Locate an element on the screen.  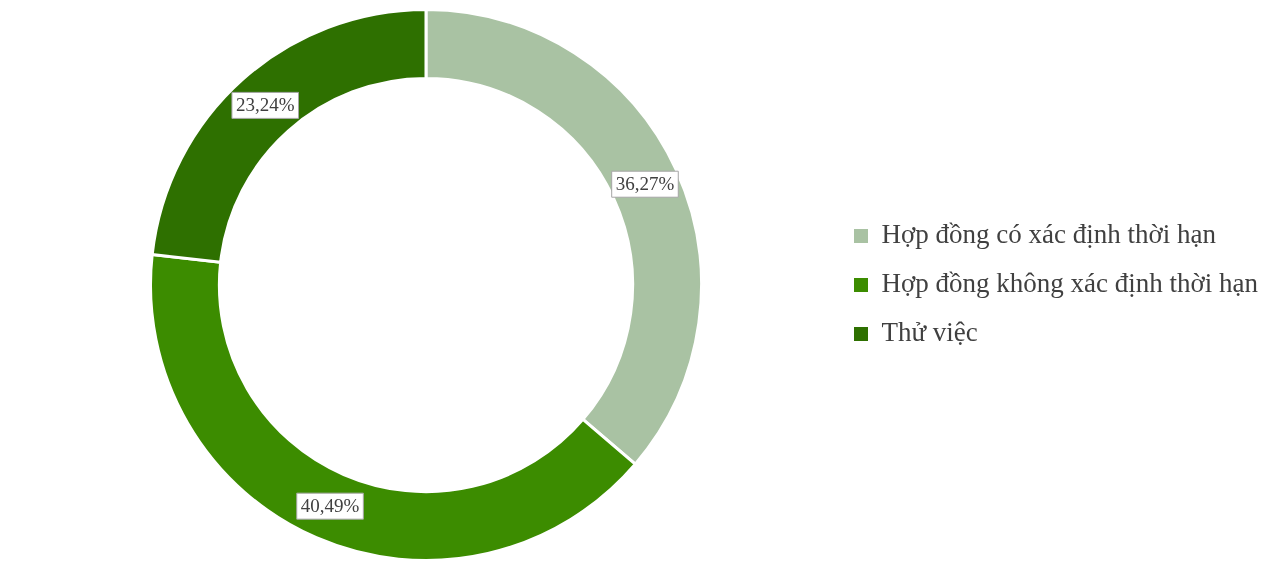
legend-label: Hợp đồng có xác định thời hạn is located at coordinates (1049, 234).